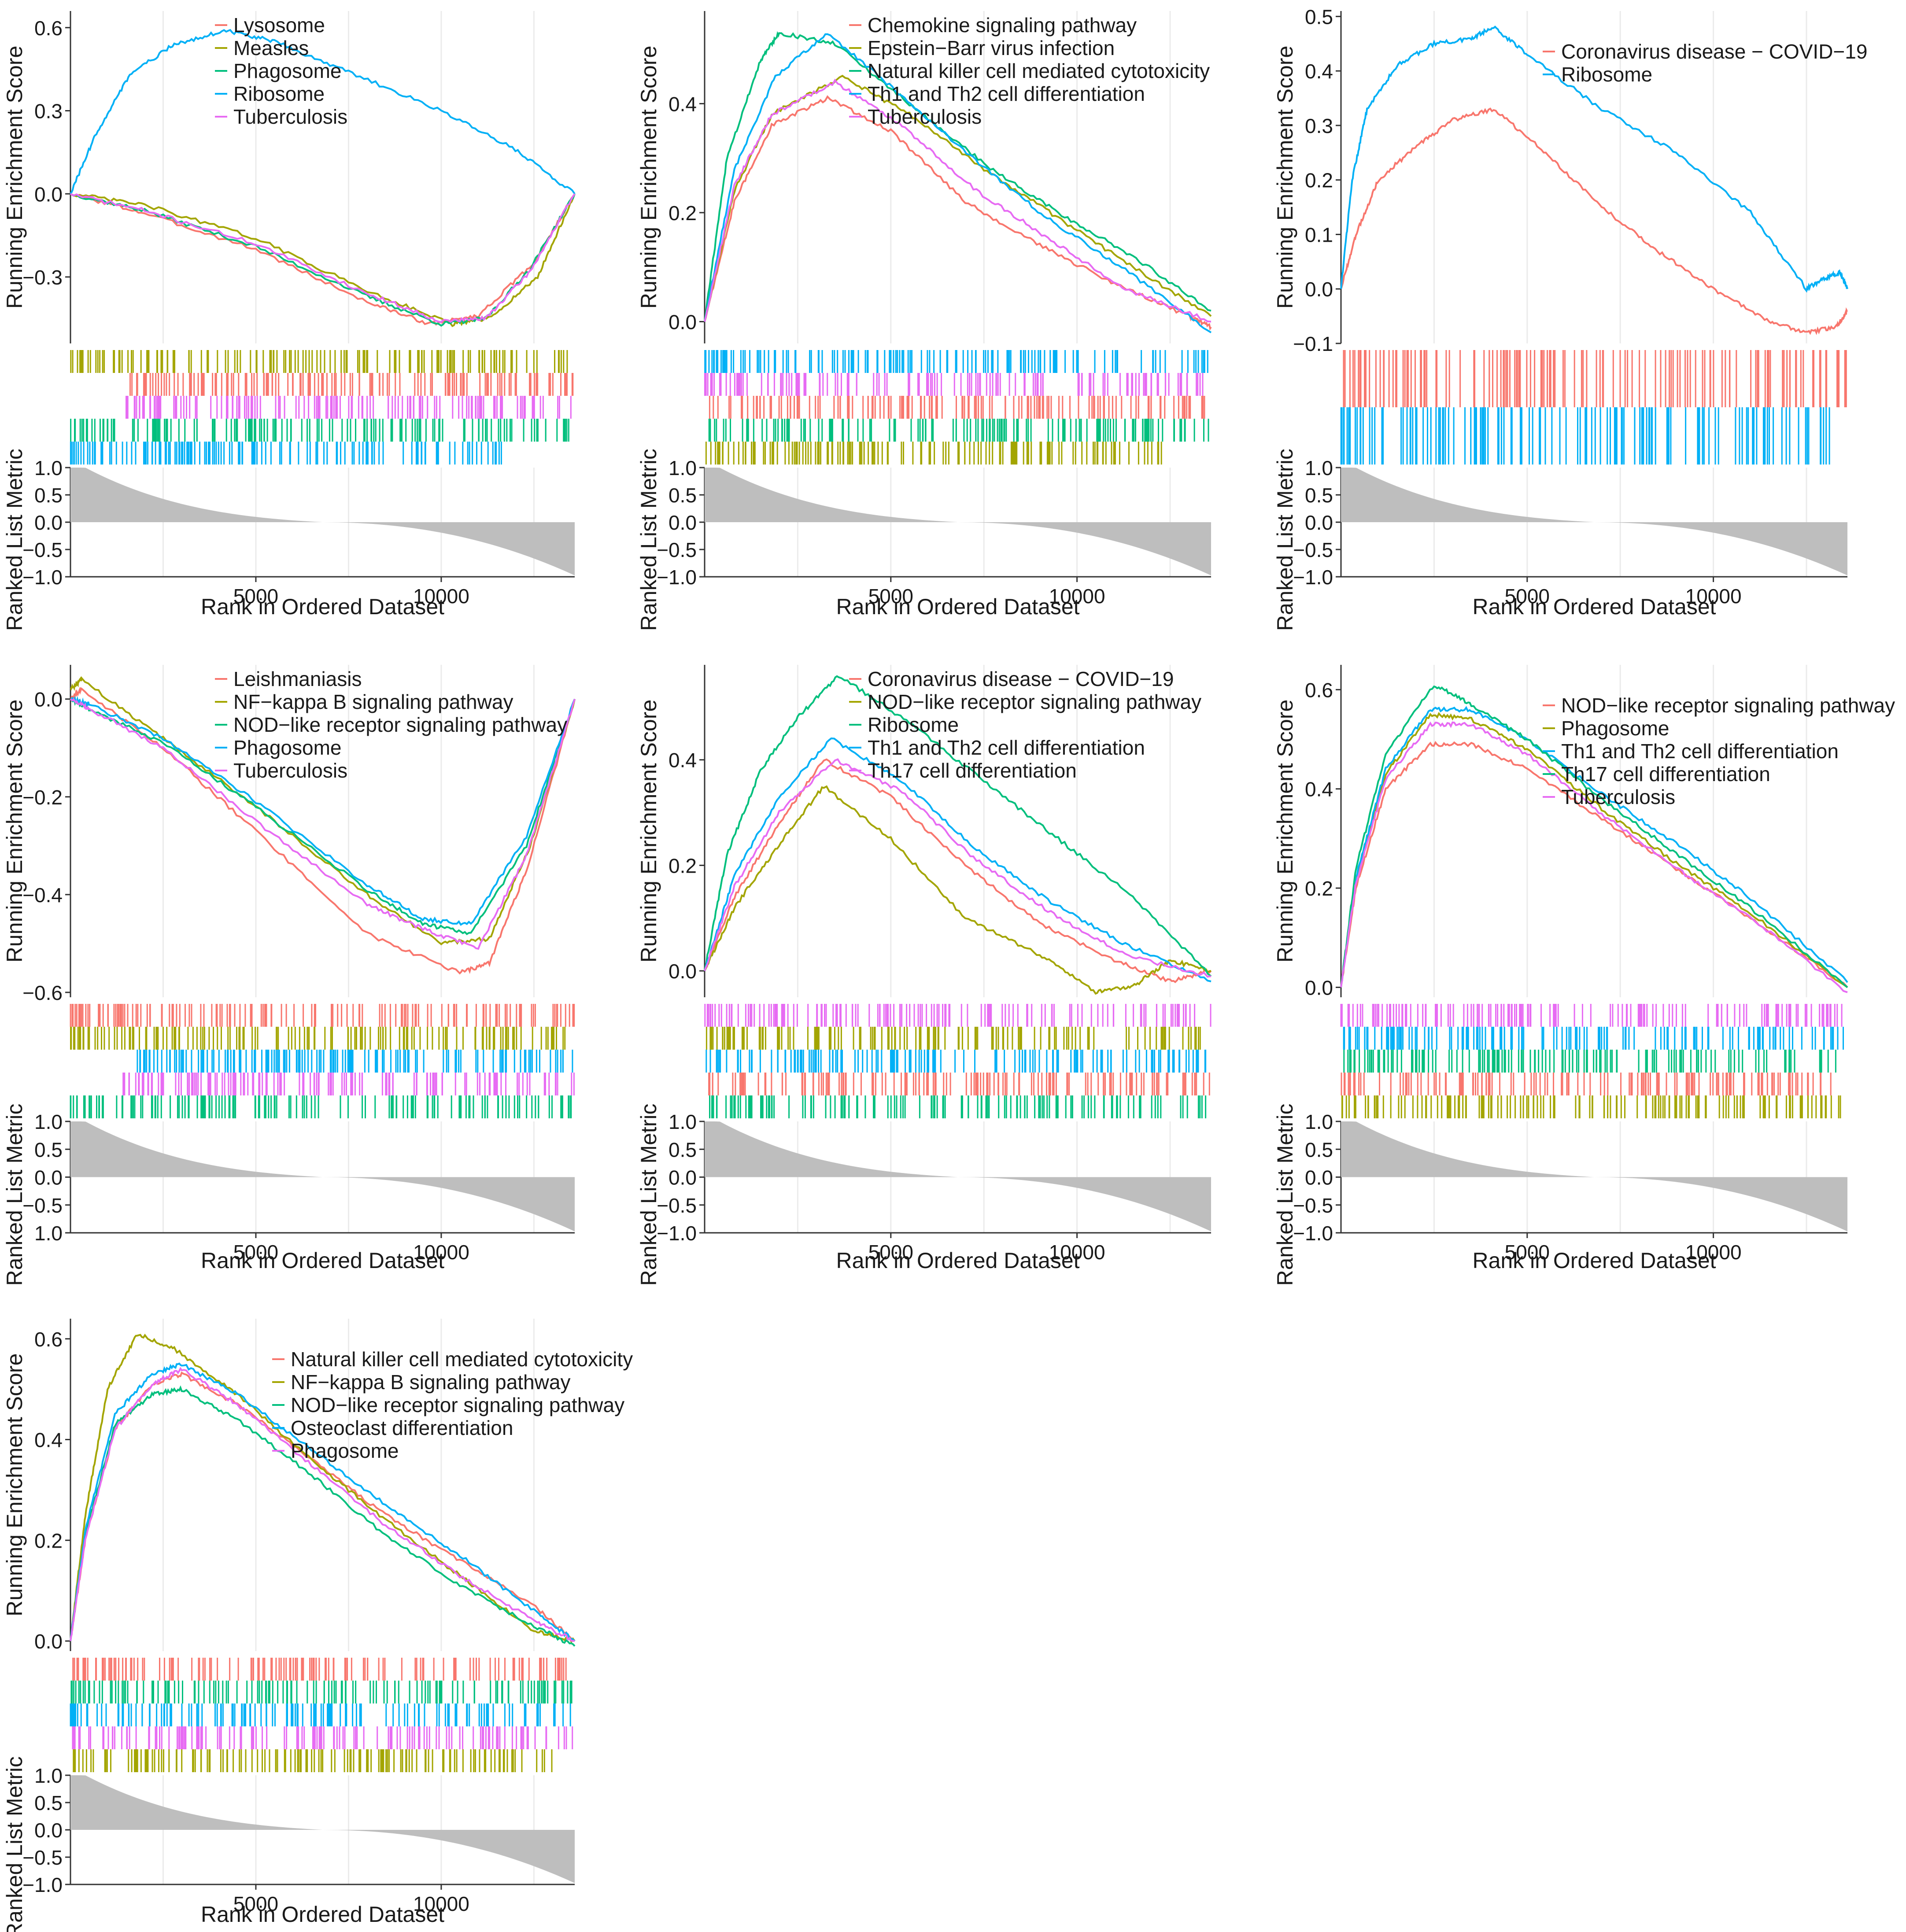 This screenshot has width=1906, height=1932. Describe the element at coordinates (957, 407) in the screenshot. I see `hit-ticks-chemokine-signaling-pathway` at that location.